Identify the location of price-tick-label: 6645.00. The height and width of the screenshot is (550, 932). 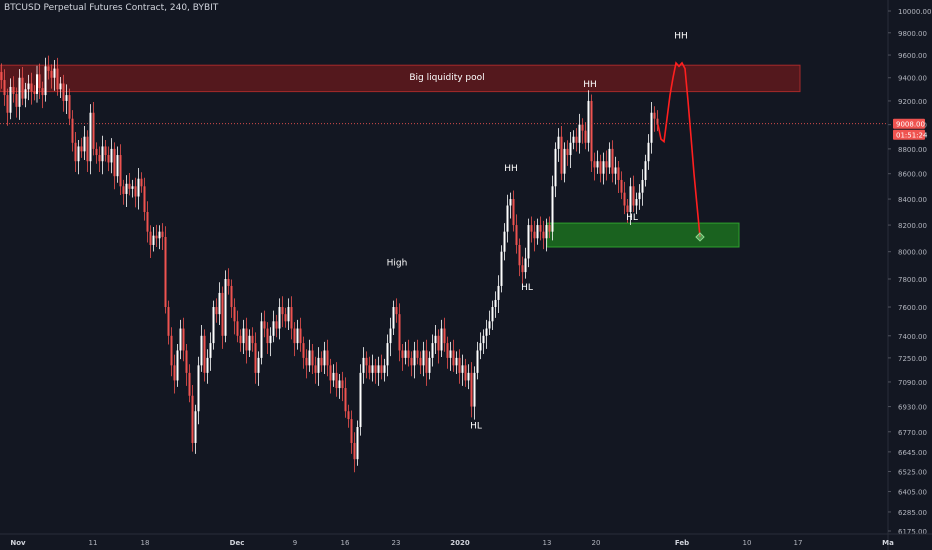
(912, 453).